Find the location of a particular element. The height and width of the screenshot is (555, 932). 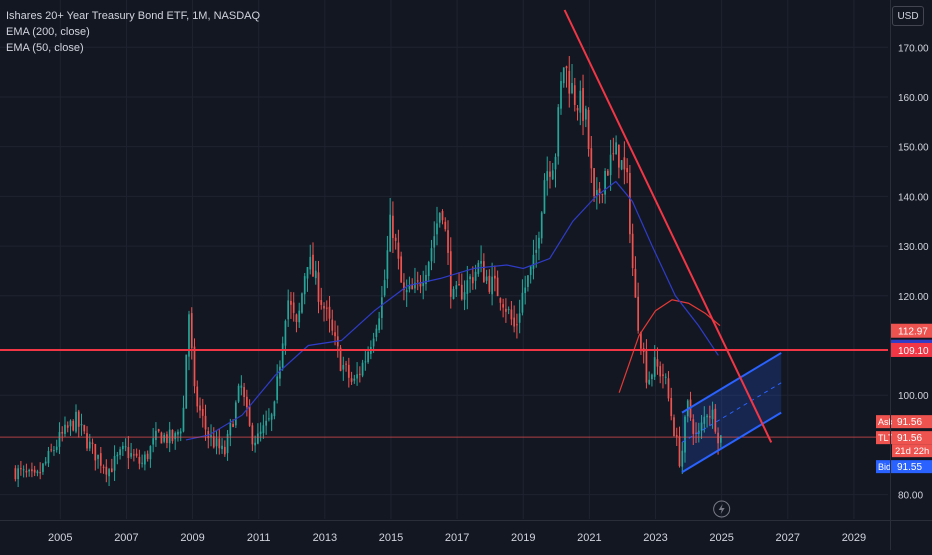

channel-upper-line is located at coordinates (731, 383).